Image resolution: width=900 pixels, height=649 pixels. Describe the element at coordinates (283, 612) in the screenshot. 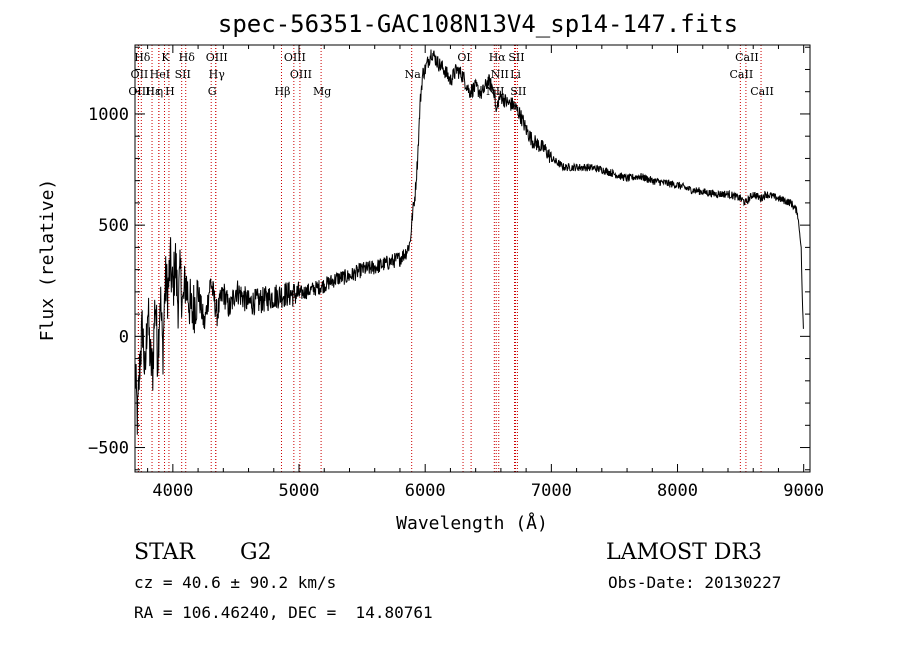

I see `coordinates: RA = 106.46240, DEC = 14.80761` at that location.